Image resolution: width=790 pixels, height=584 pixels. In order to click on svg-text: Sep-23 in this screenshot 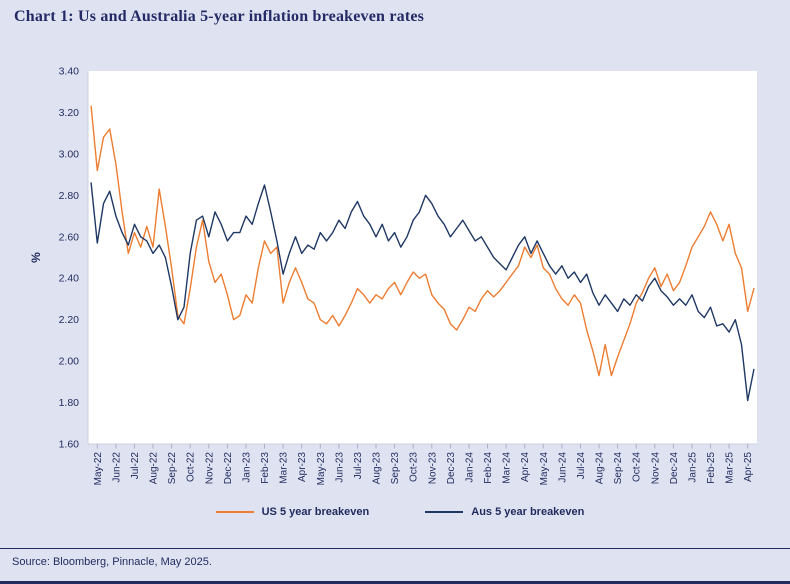, I will do `click(395, 468)`.